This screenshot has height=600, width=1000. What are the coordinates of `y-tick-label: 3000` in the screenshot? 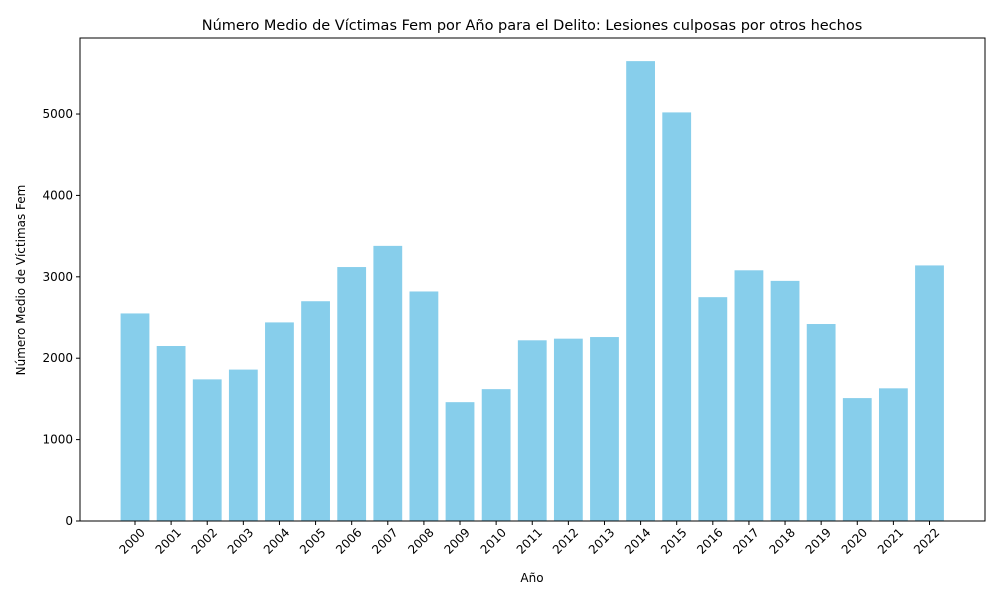 It's located at (57, 277).